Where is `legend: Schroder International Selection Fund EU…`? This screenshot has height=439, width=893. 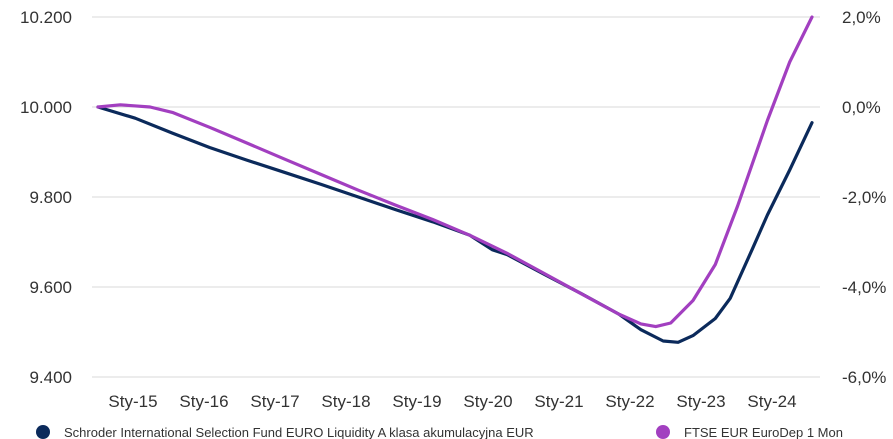
legend: Schroder International Selection Fund EU… is located at coordinates (439, 432).